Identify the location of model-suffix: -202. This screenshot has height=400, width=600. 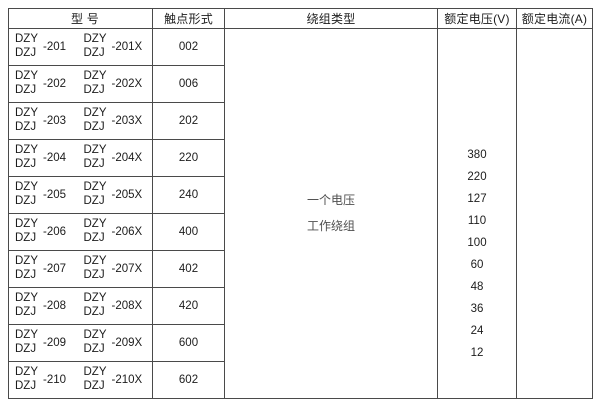
(55, 84).